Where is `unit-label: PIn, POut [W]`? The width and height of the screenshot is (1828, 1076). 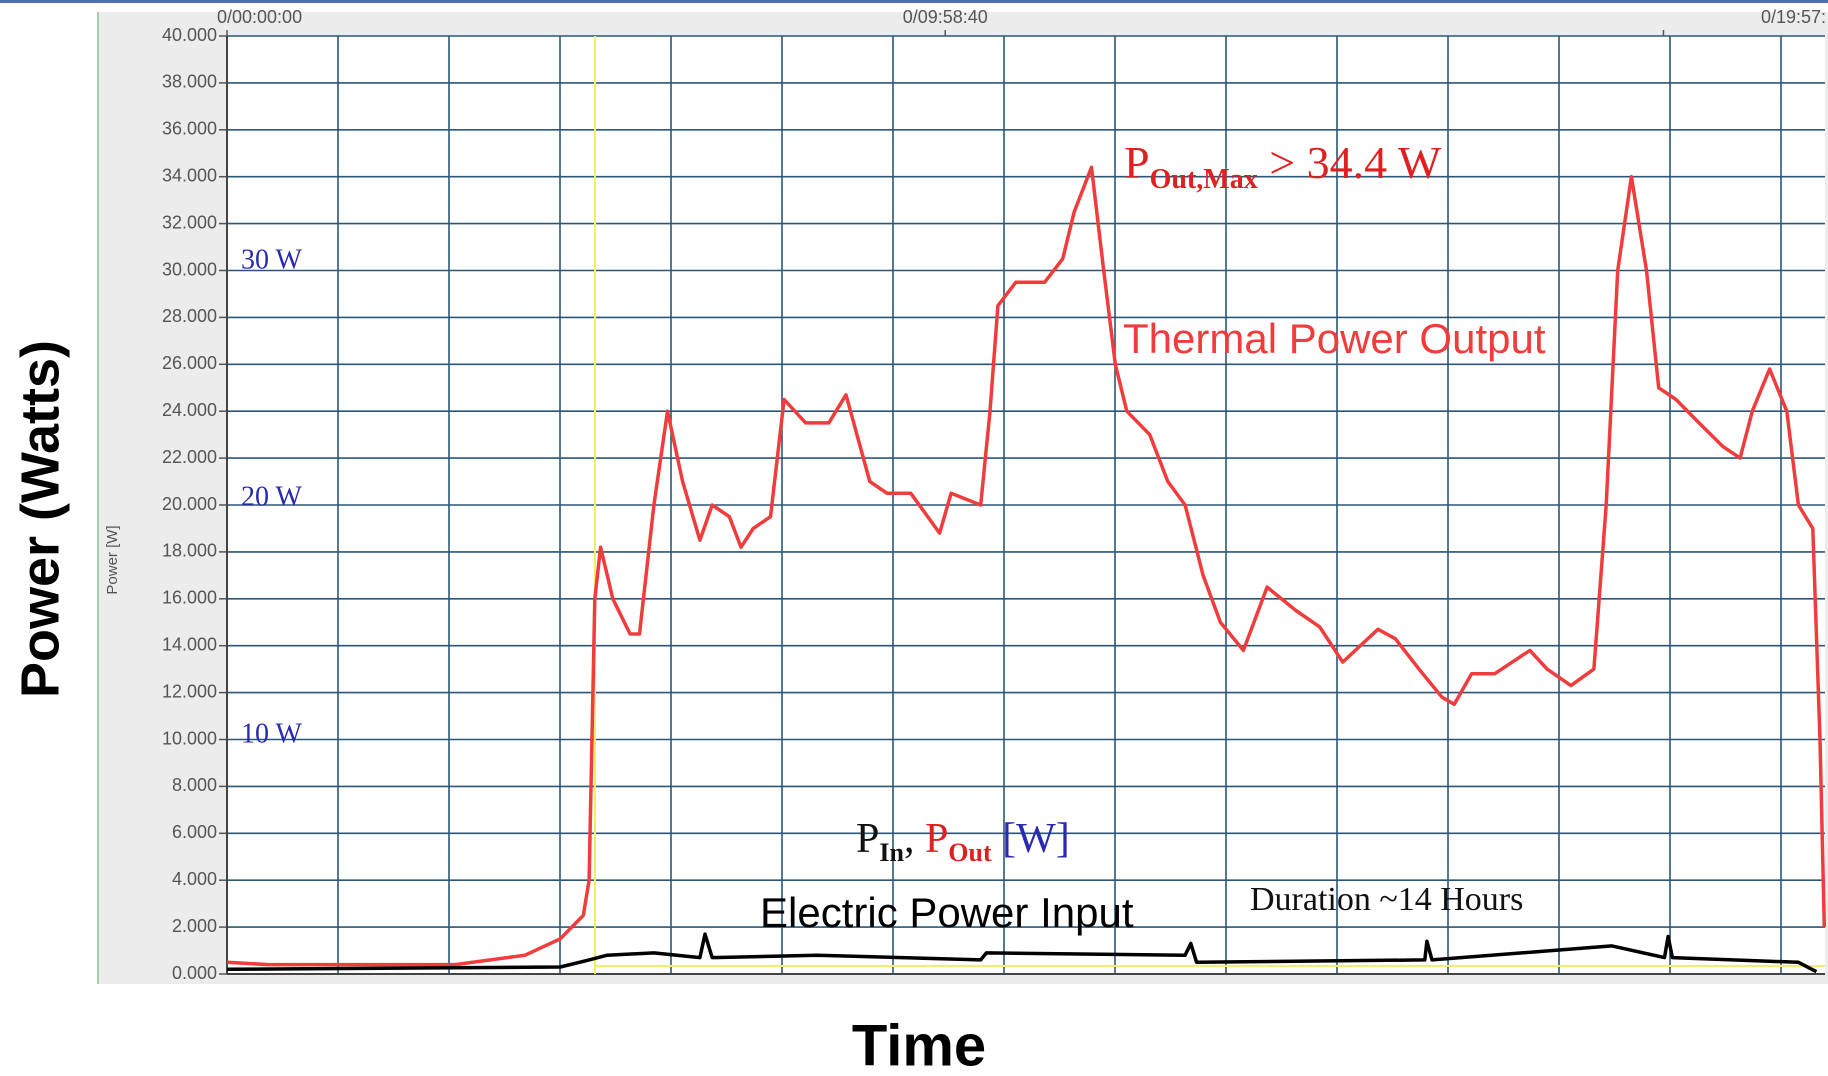 unit-label: PIn, POut [W] is located at coordinates (963, 841).